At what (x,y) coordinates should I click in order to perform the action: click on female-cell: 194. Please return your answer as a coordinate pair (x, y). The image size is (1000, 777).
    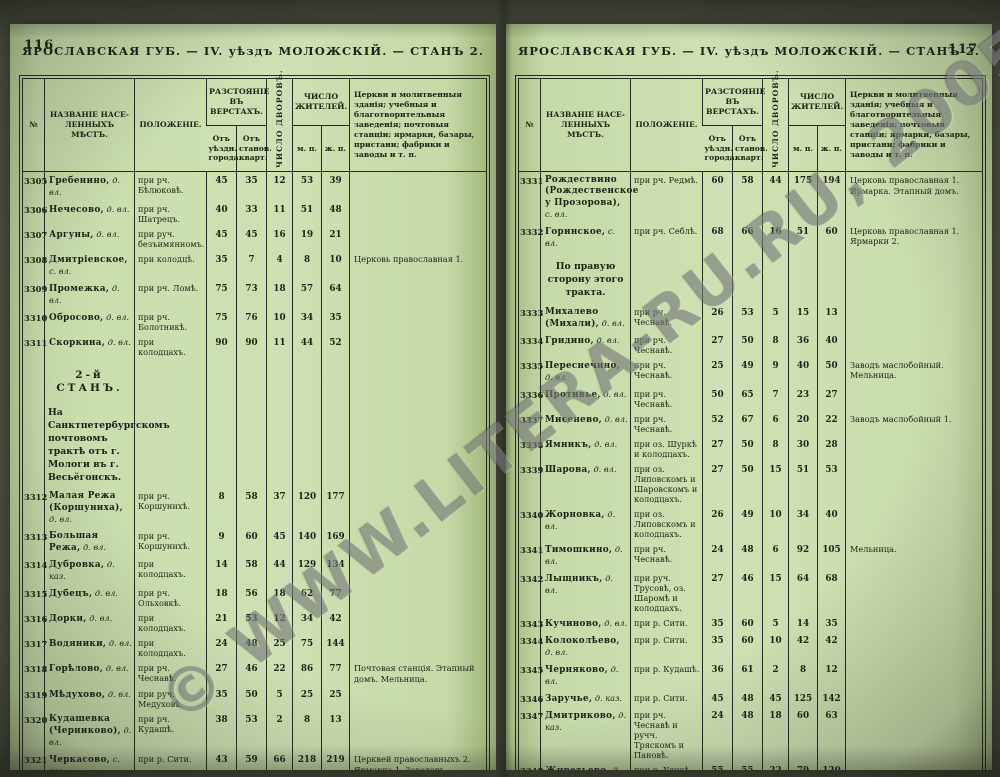
    Looking at the image, I should click on (831, 197).